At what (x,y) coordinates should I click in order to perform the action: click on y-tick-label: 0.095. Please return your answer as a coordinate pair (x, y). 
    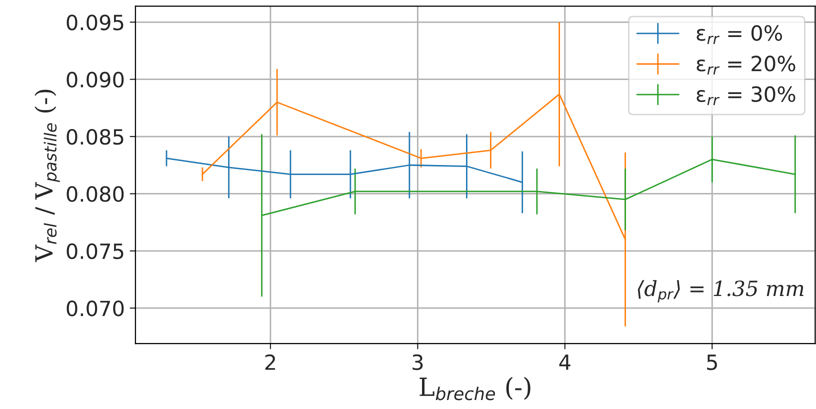
    Looking at the image, I should click on (95, 22).